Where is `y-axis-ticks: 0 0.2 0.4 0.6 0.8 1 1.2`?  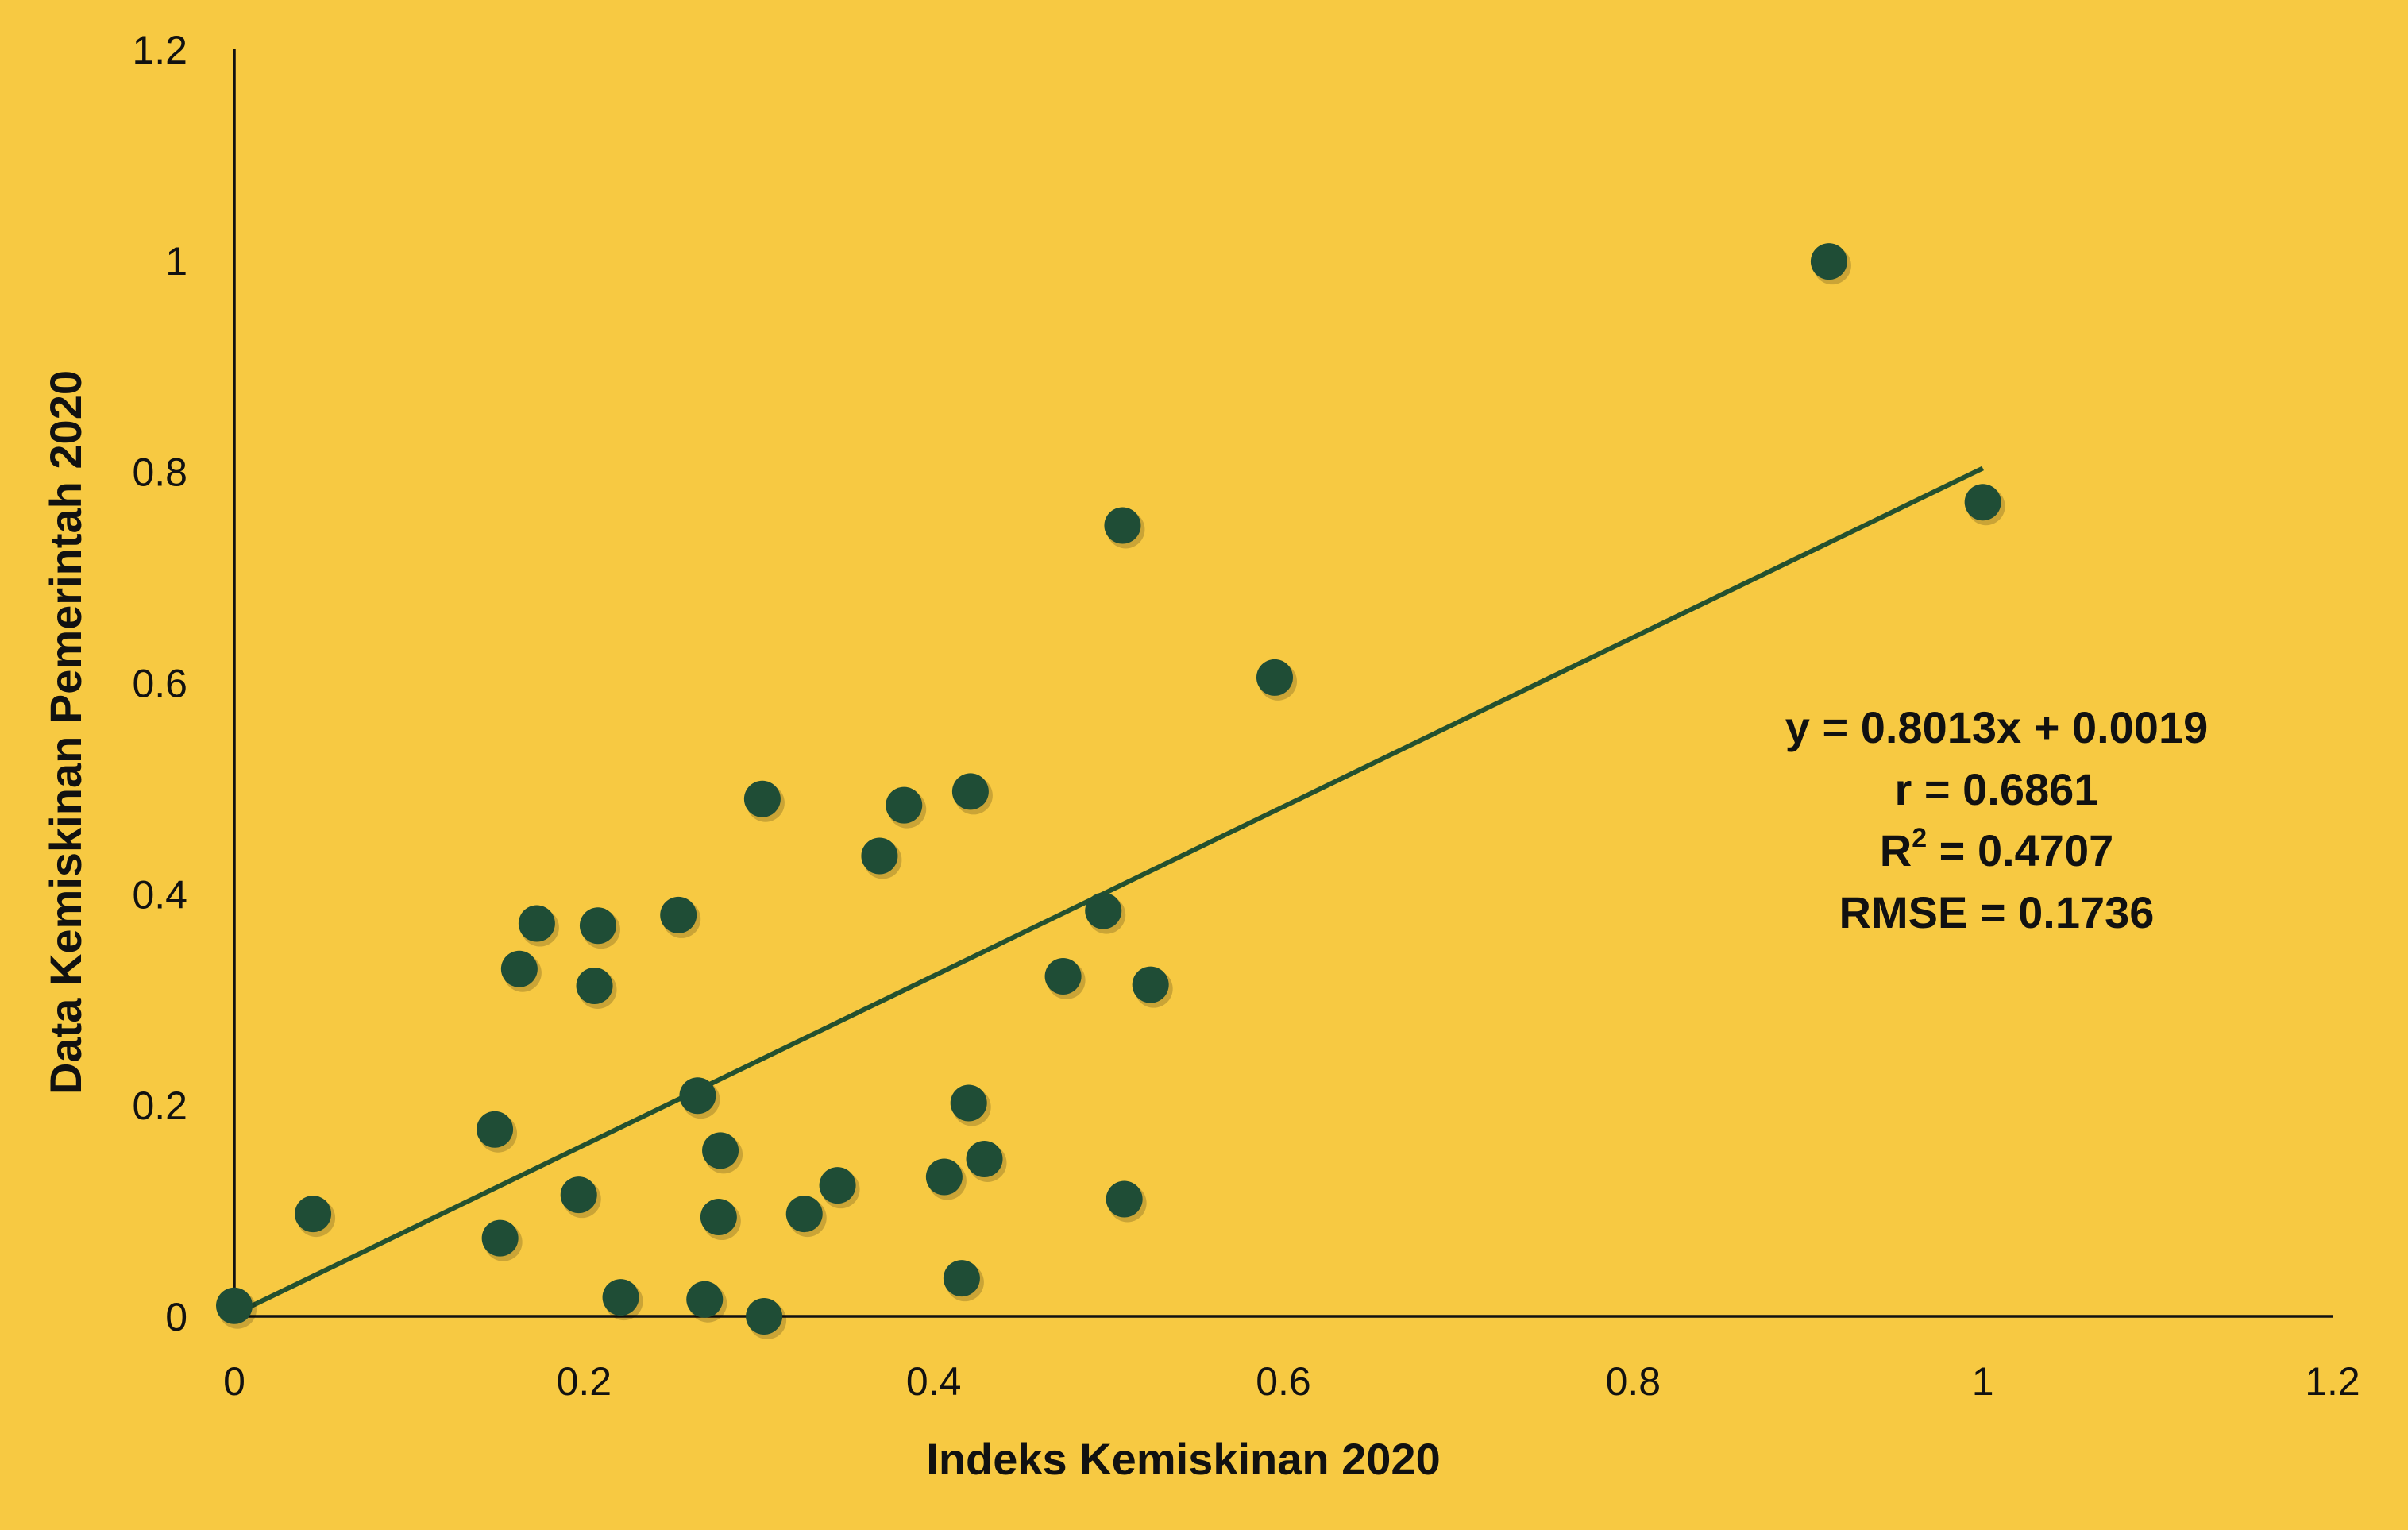 y-axis-ticks: 0 0.2 0.4 0.6 0.8 1 1.2 is located at coordinates (159, 683).